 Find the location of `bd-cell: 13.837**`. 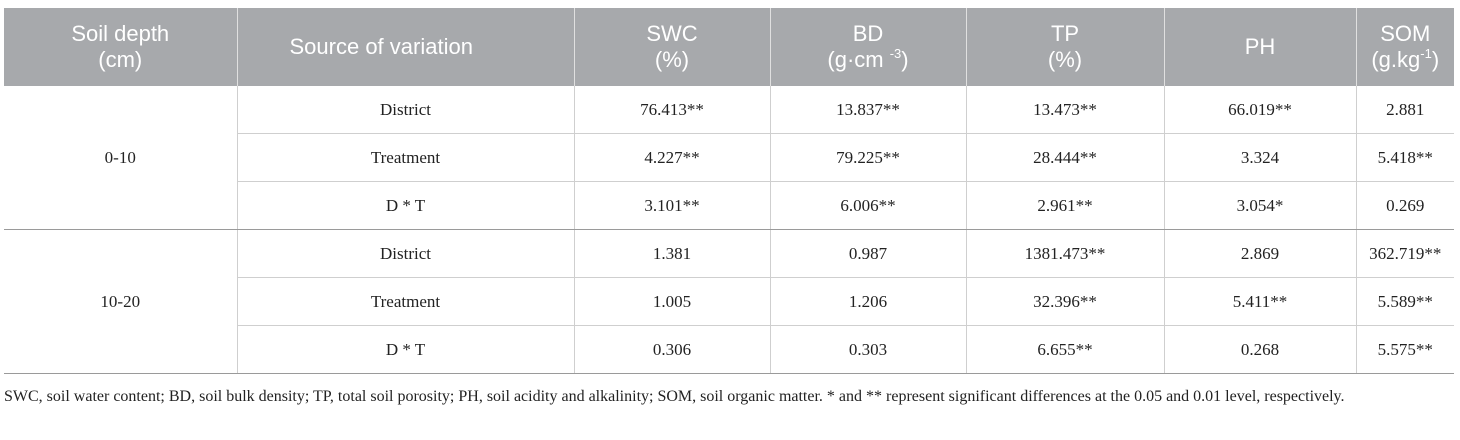

bd-cell: 13.837** is located at coordinates (868, 110).